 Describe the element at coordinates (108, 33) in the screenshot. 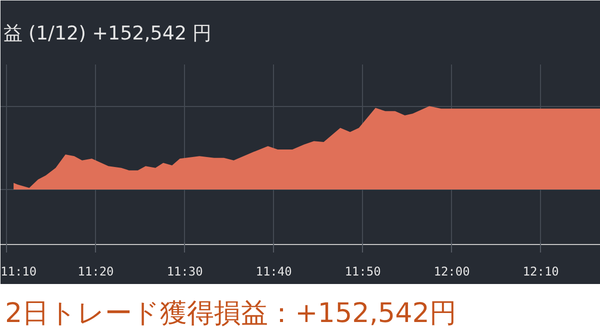

I see `chart-title: 益 (1/12) +152,542 円` at that location.